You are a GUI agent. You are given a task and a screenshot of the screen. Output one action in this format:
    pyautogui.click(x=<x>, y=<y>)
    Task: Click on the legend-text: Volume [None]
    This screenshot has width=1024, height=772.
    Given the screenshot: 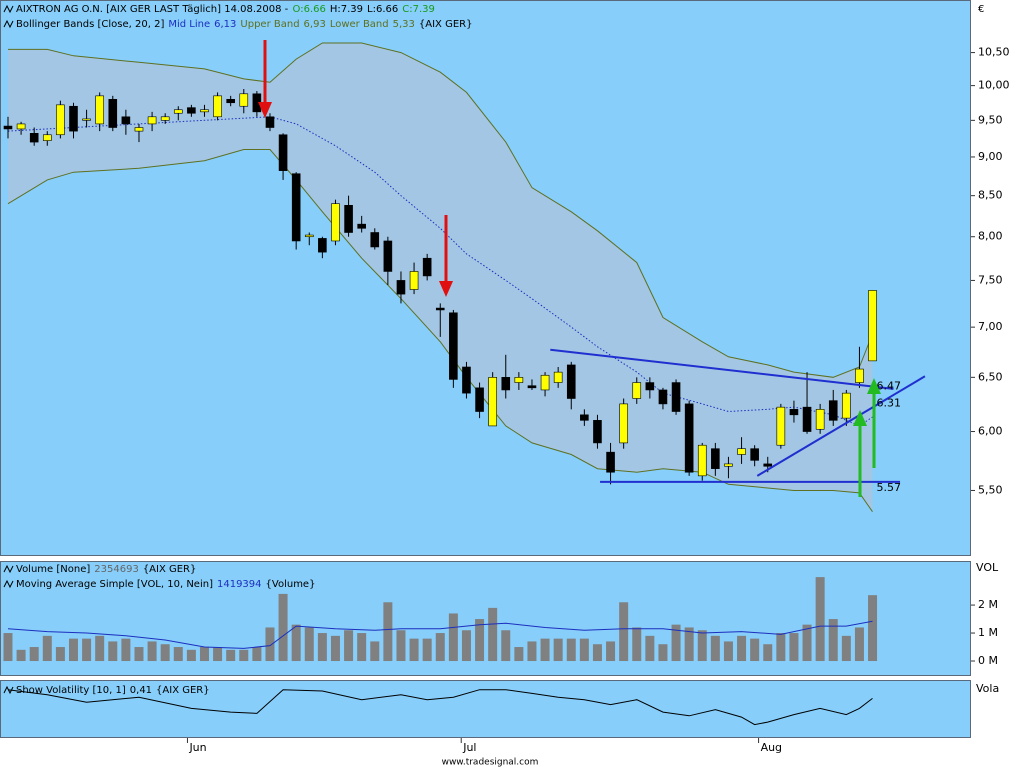 What is the action you would take?
    pyautogui.click(x=53, y=569)
    